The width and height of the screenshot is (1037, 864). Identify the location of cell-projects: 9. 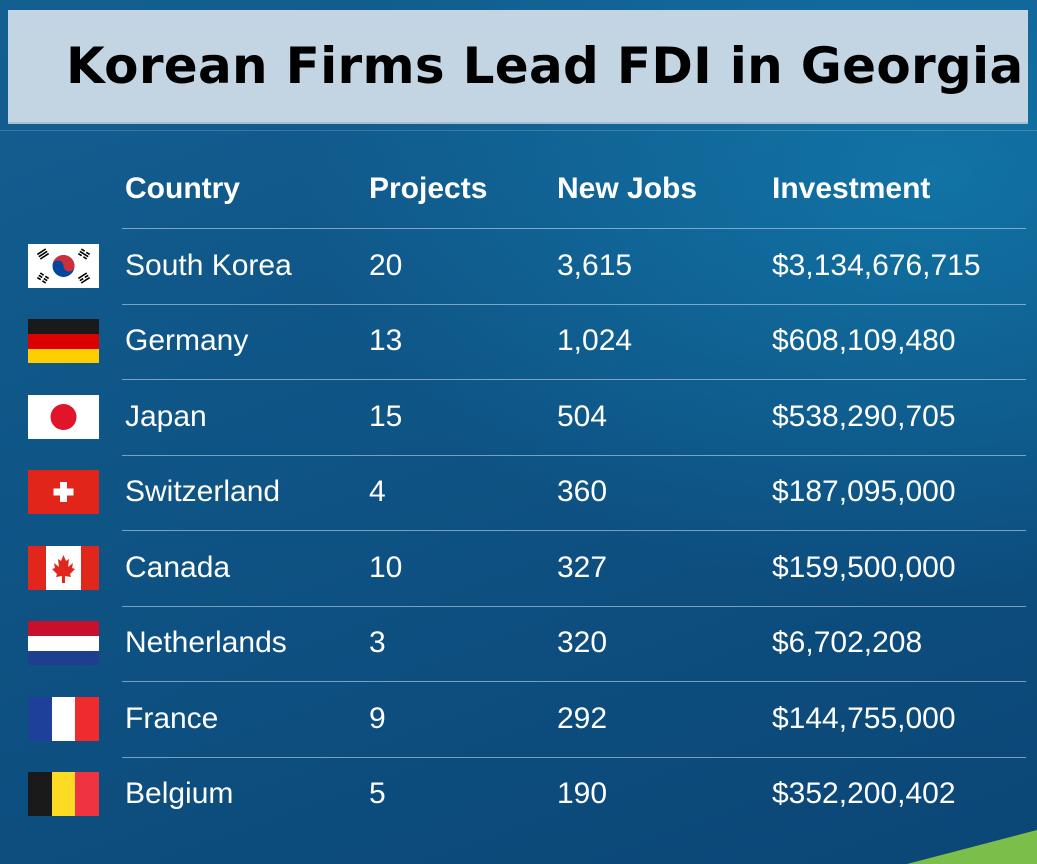
(377, 718).